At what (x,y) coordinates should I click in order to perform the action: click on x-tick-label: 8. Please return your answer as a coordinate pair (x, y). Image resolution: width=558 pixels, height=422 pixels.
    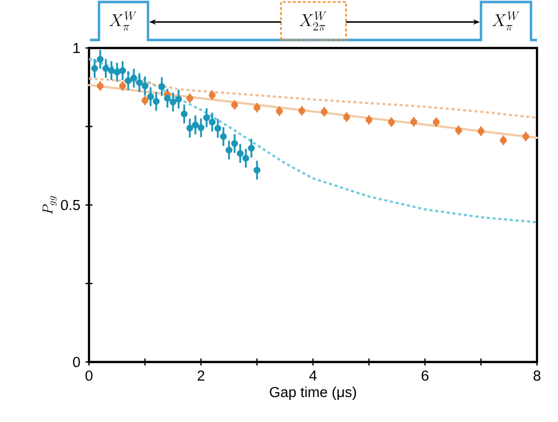
    Looking at the image, I should click on (537, 375).